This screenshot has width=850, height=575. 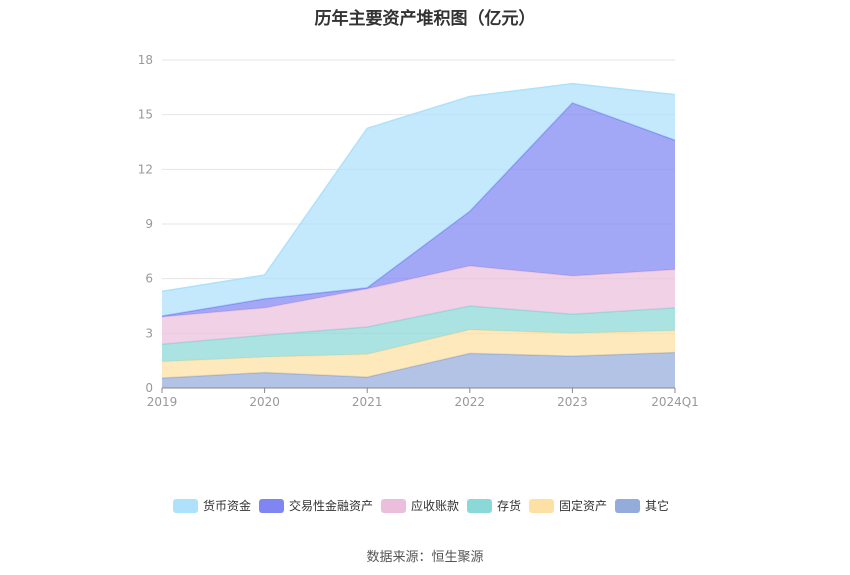 I want to click on chart-title: 历年主要资产堆积图（亿元）, so click(x=425, y=19).